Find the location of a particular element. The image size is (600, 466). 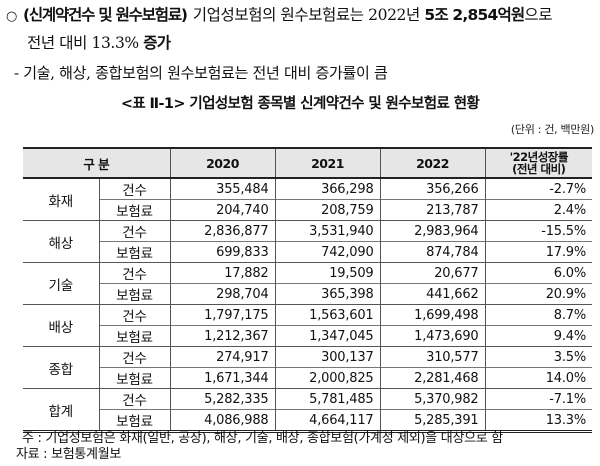

value-2022: 874,784 is located at coordinates (432, 252).